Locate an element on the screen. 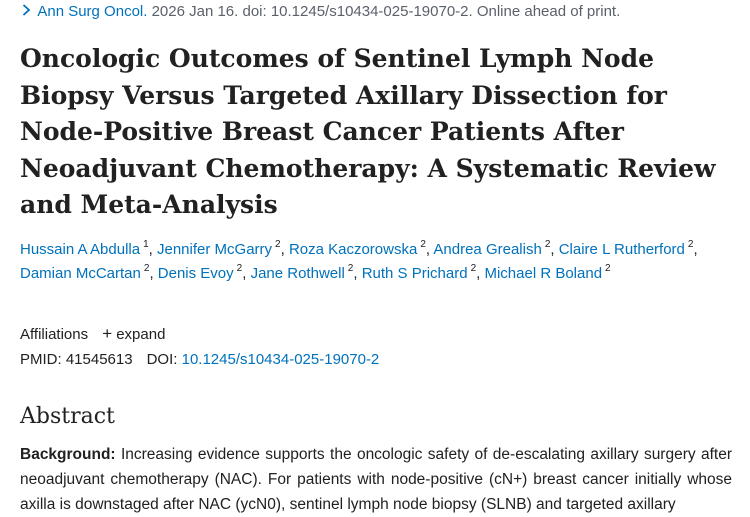 The height and width of the screenshot is (517, 750). author-item: Jane Rothwell 2 is located at coordinates (302, 273).